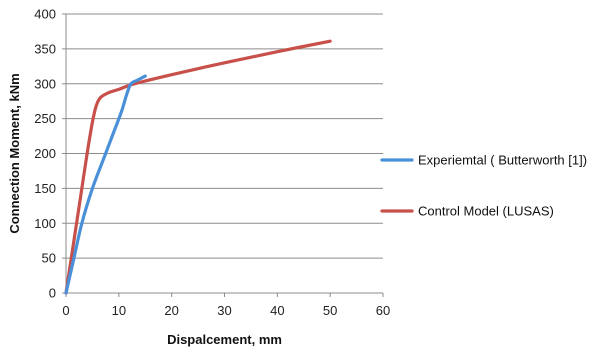  Describe the element at coordinates (171, 310) in the screenshot. I see `x-tick-label-20: 20` at that location.